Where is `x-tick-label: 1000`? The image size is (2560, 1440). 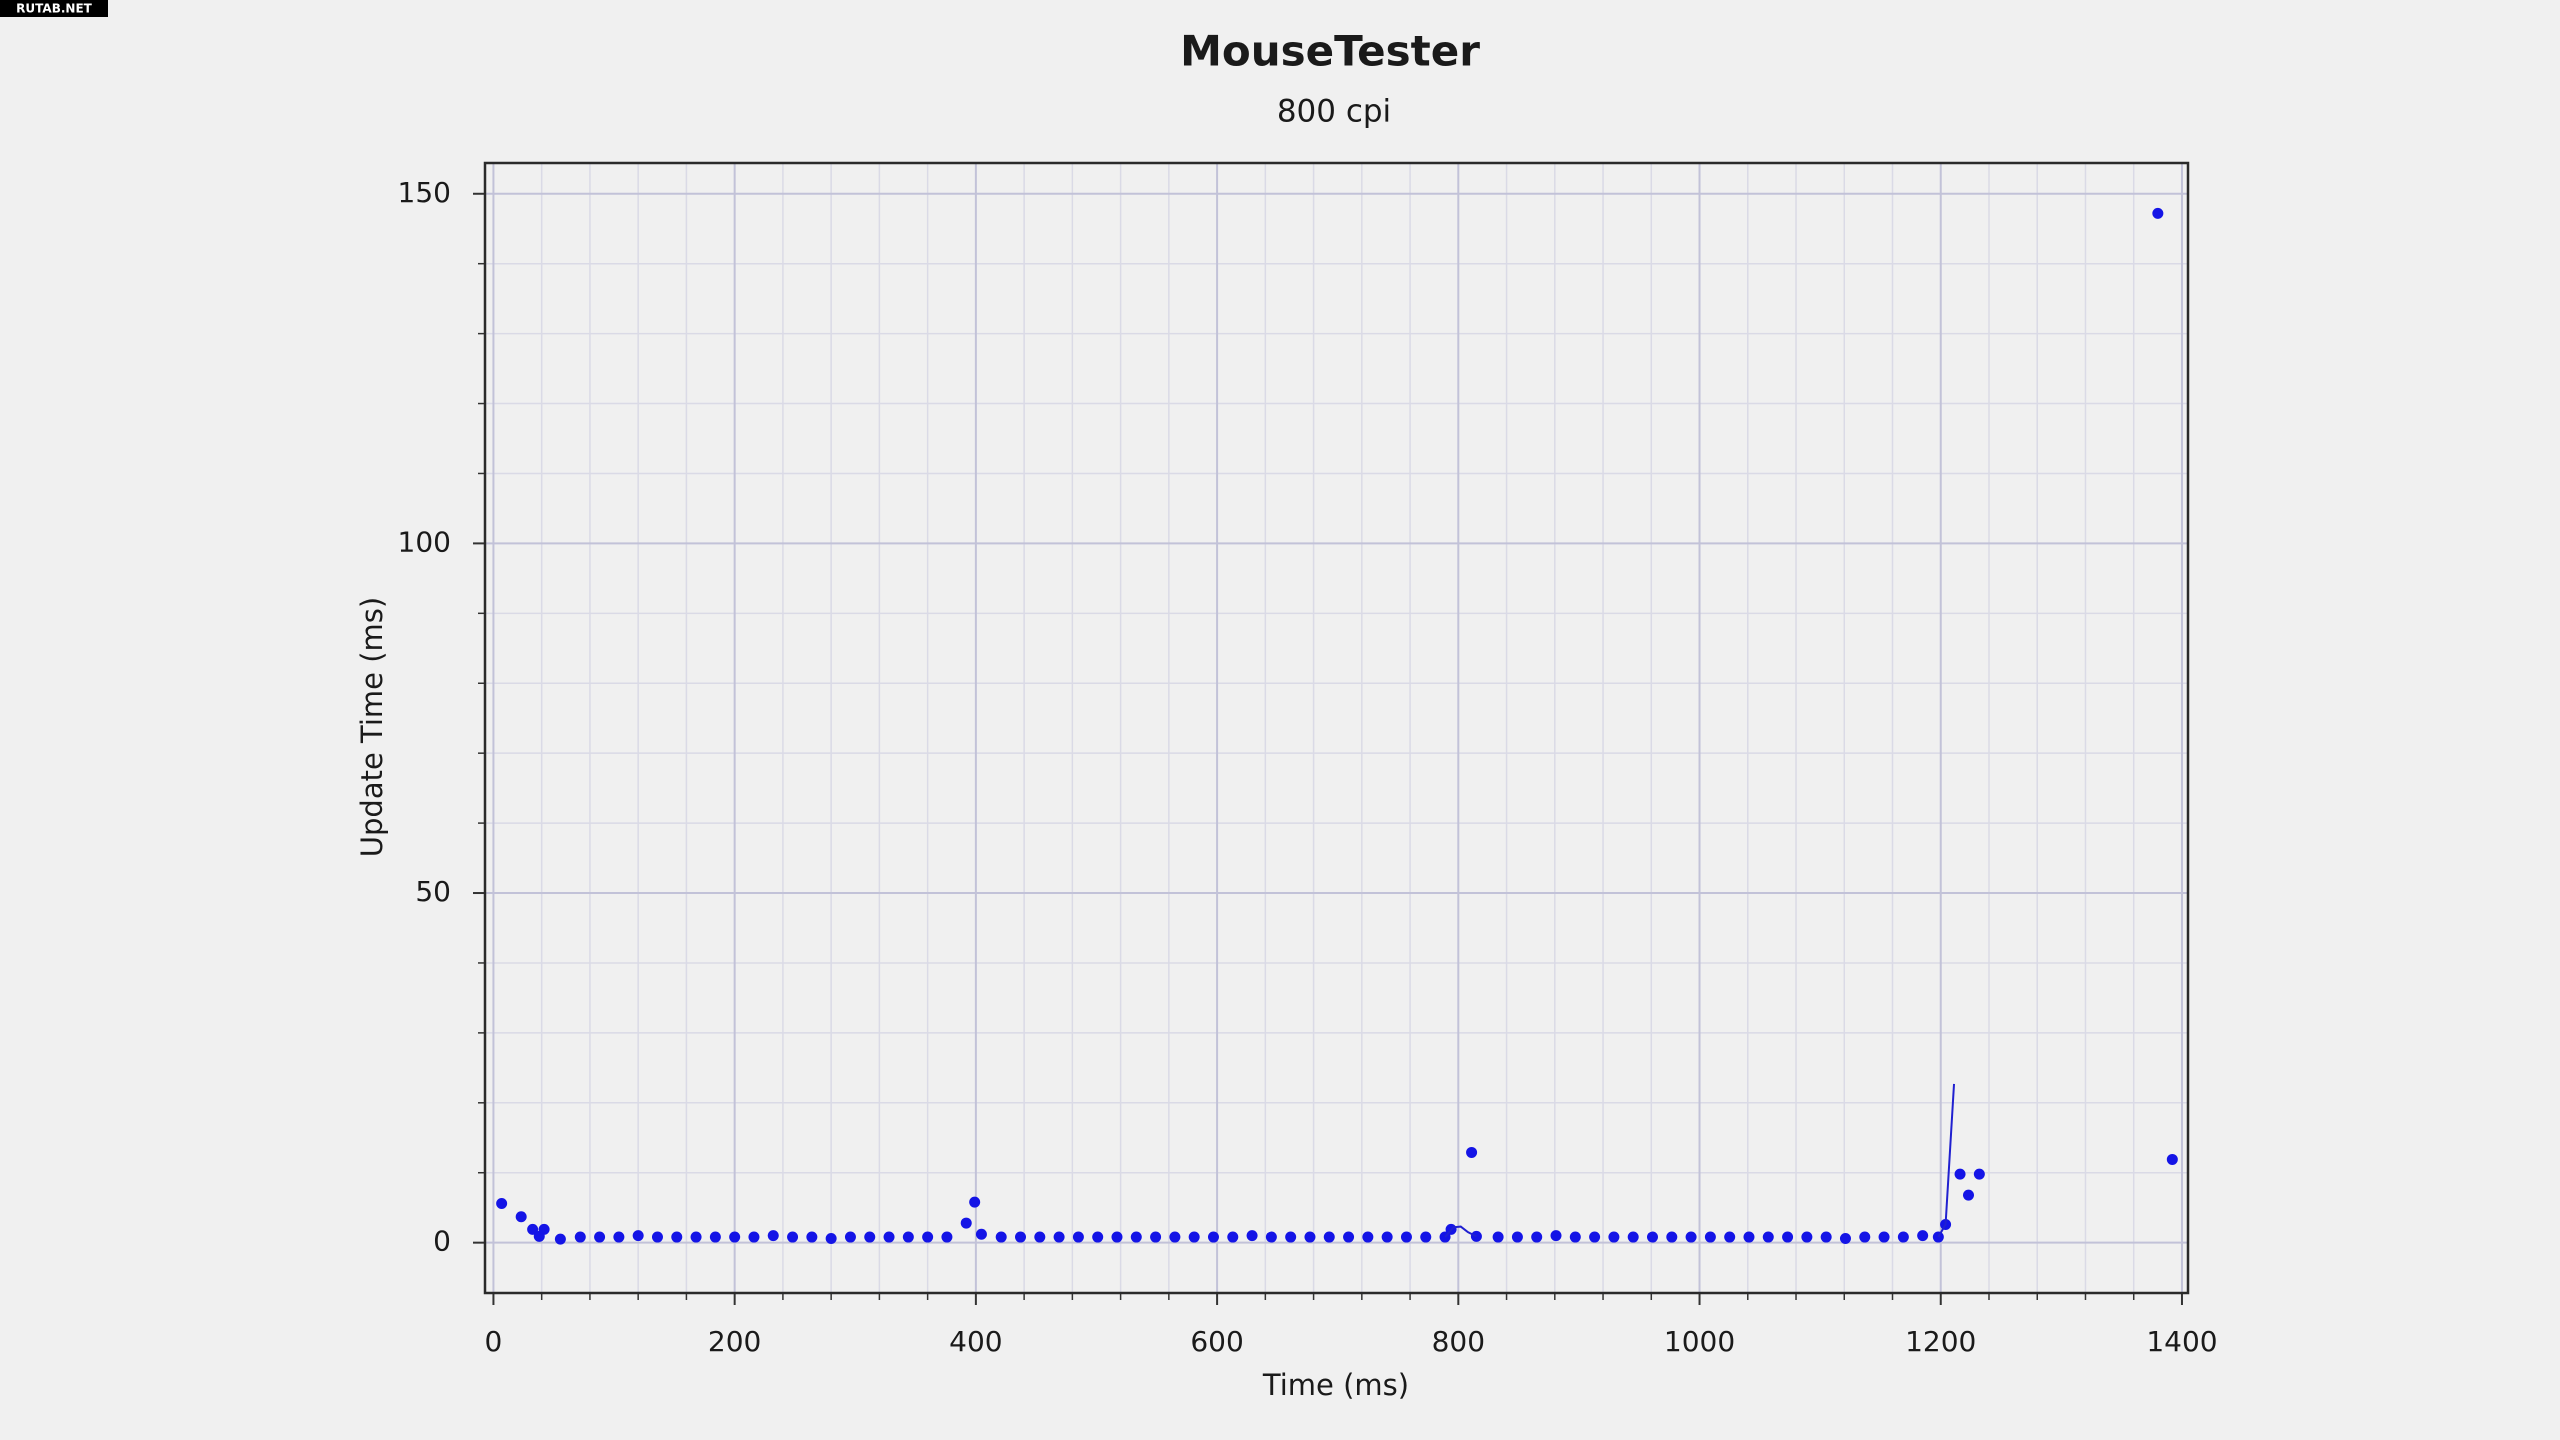
x-tick-label: 1000 is located at coordinates (1699, 1341).